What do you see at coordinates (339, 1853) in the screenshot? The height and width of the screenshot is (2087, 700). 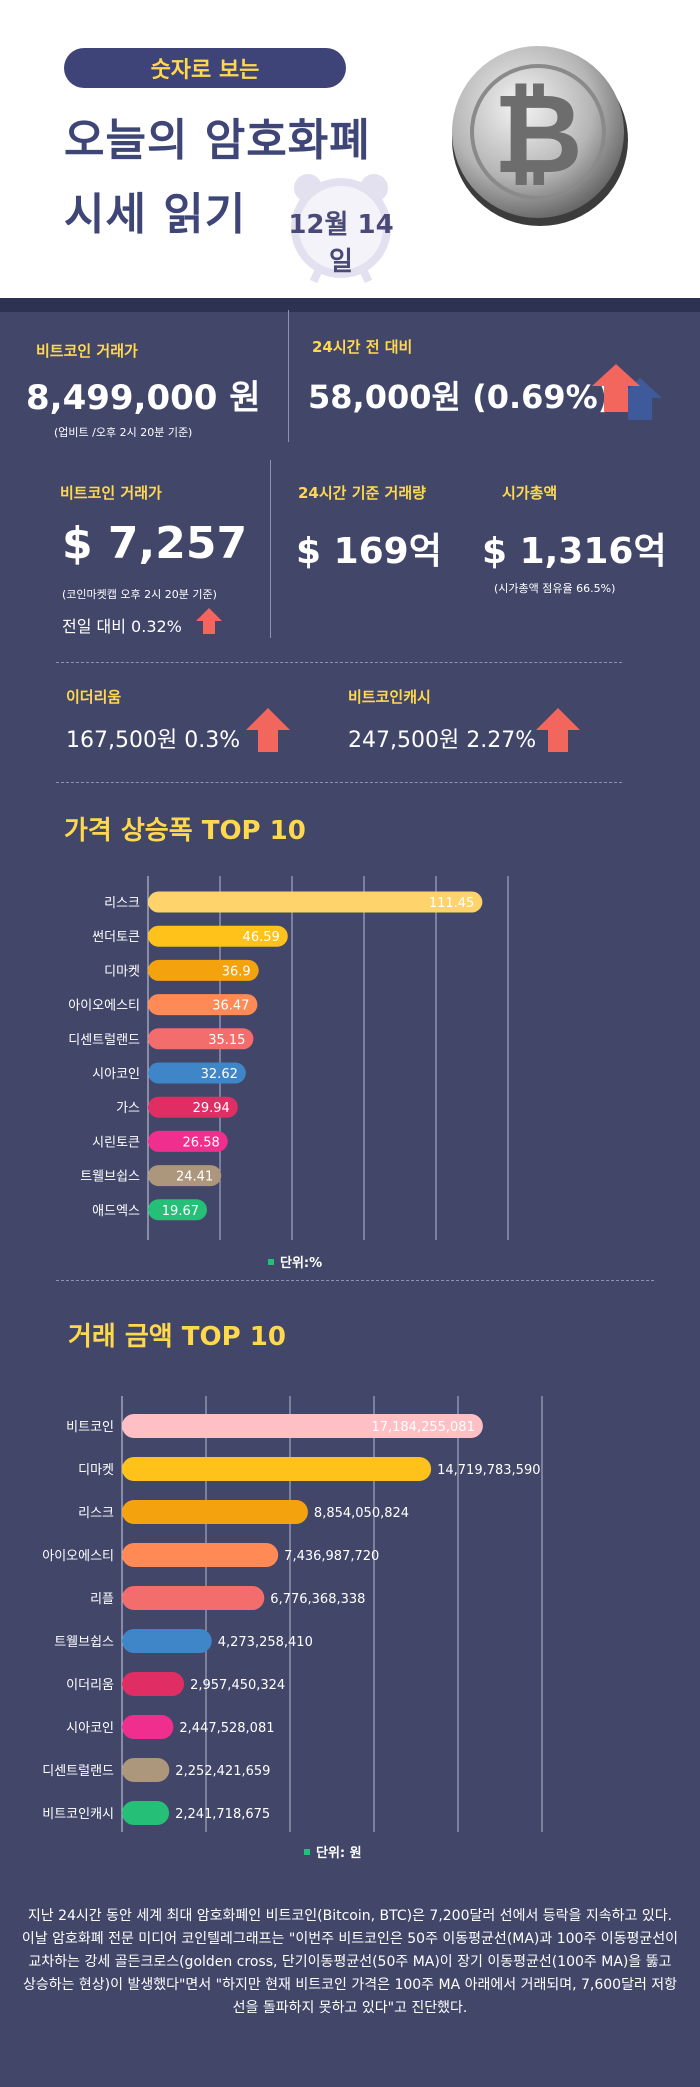 I see `chart2-unit-label: 단위: 원` at bounding box center [339, 1853].